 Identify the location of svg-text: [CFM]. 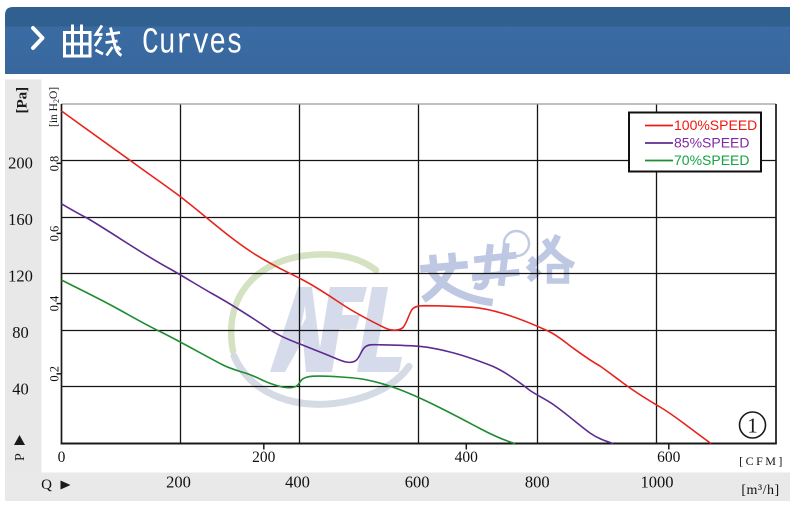
(762, 461).